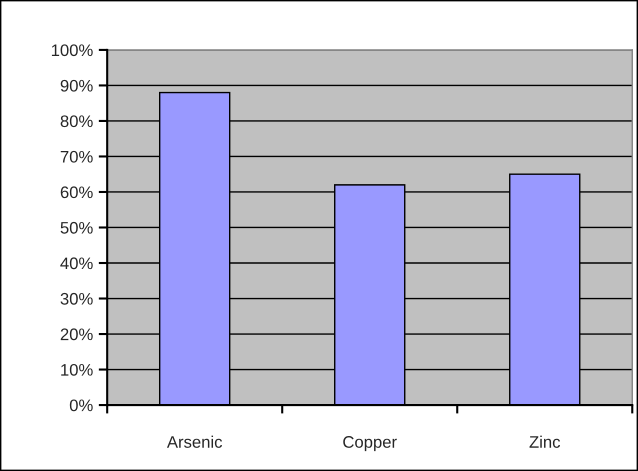 The height and width of the screenshot is (471, 638). What do you see at coordinates (545, 442) in the screenshot?
I see `x-tick-label: Zinc` at bounding box center [545, 442].